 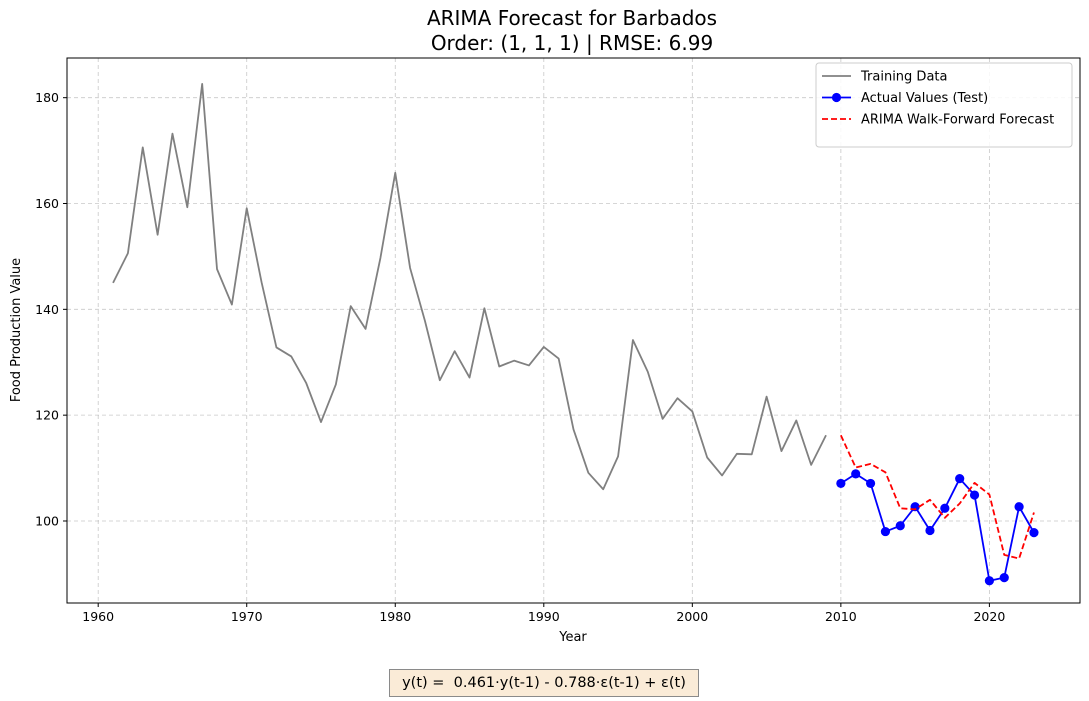 I want to click on x-tick-label: 2000, so click(x=692, y=616).